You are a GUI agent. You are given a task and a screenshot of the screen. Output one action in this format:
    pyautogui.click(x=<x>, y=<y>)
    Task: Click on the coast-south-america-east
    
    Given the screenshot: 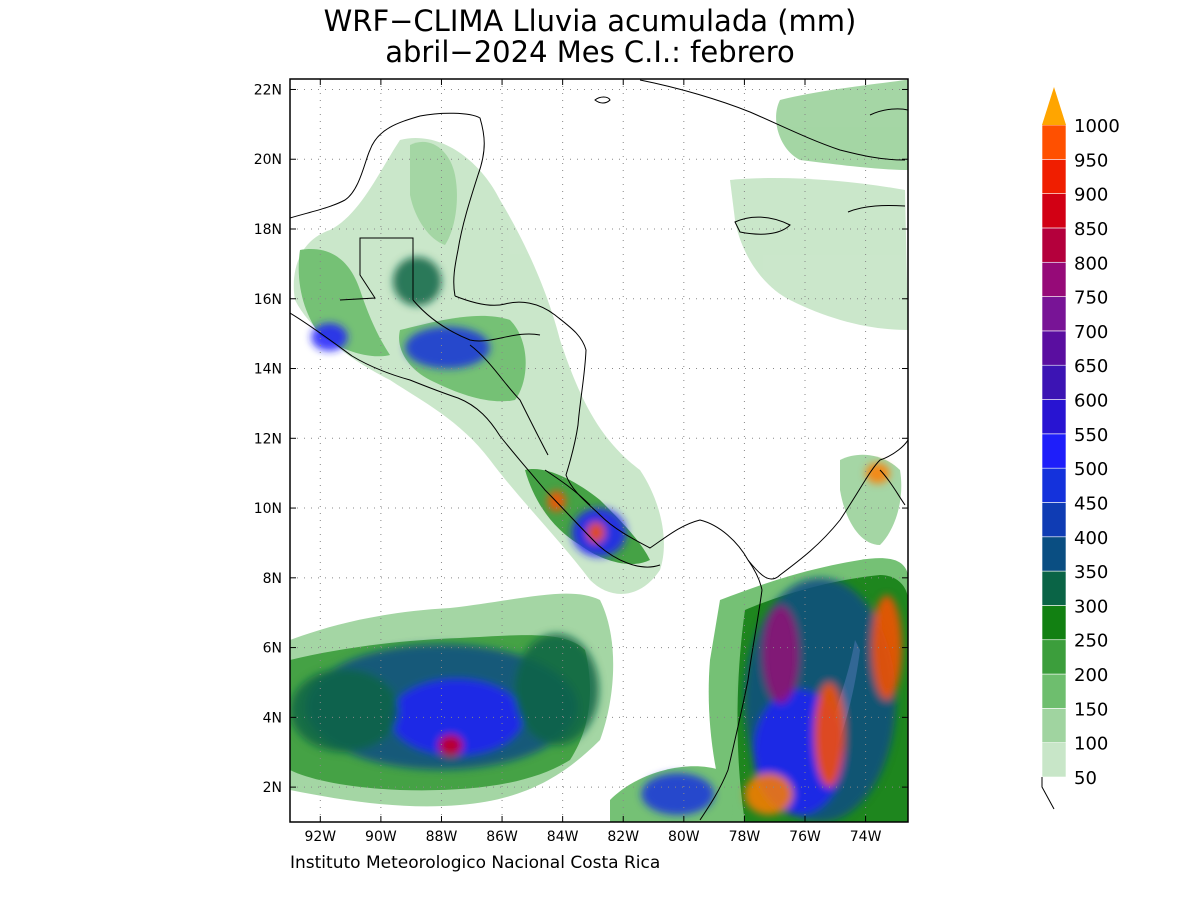 What is the action you would take?
    pyautogui.click(x=892, y=487)
    